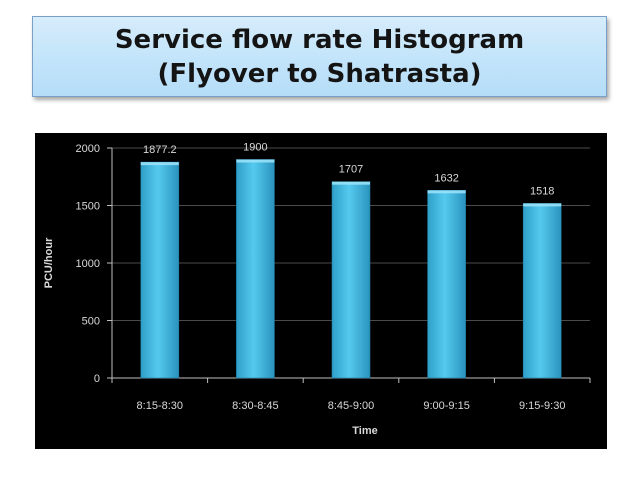  I want to click on y-tick-label: 2000, so click(88, 149).